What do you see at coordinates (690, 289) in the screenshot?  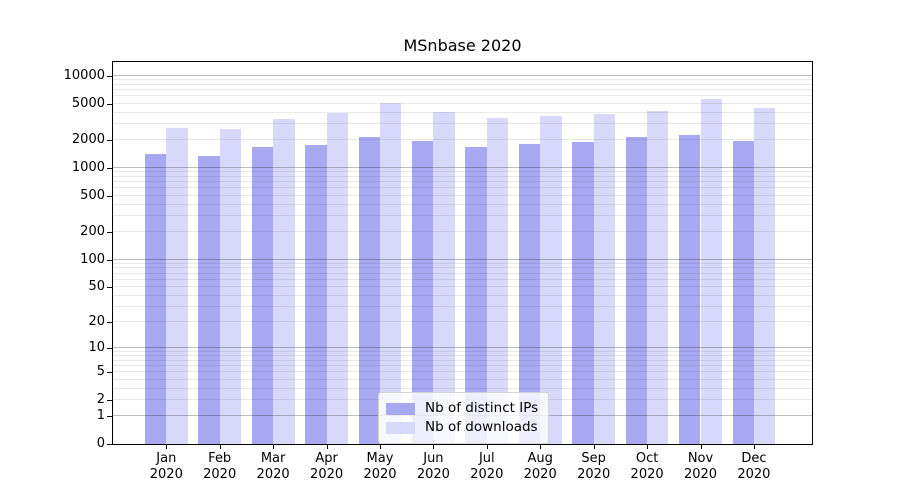 I see `bar-distinct-ips-nov` at bounding box center [690, 289].